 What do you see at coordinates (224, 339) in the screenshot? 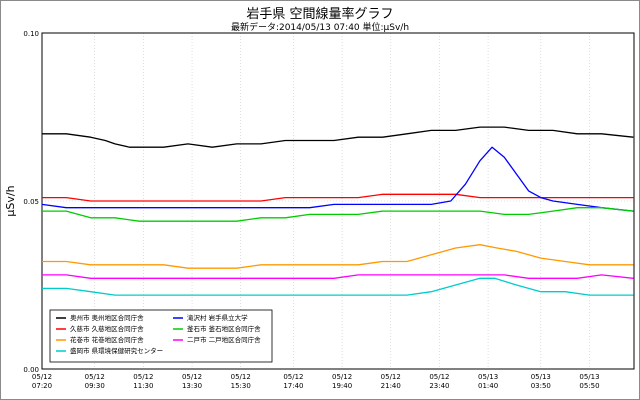
I see `legend-label-6: 二戸市 二戸地区合同庁舎` at bounding box center [224, 339].